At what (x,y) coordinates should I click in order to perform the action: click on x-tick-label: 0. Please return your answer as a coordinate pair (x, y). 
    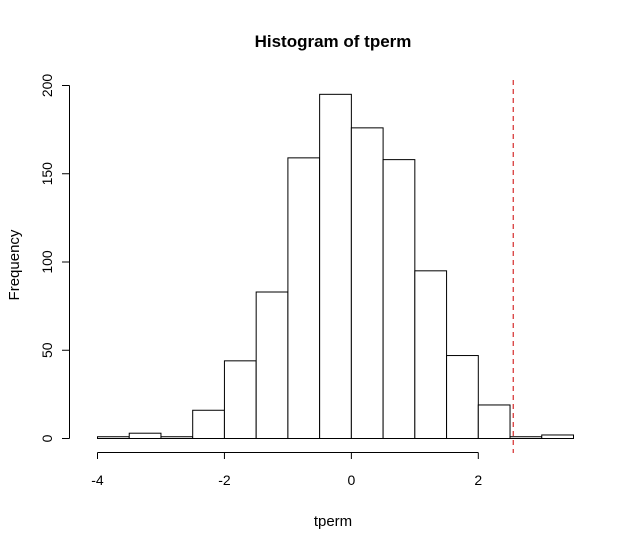
    Looking at the image, I should click on (351, 480).